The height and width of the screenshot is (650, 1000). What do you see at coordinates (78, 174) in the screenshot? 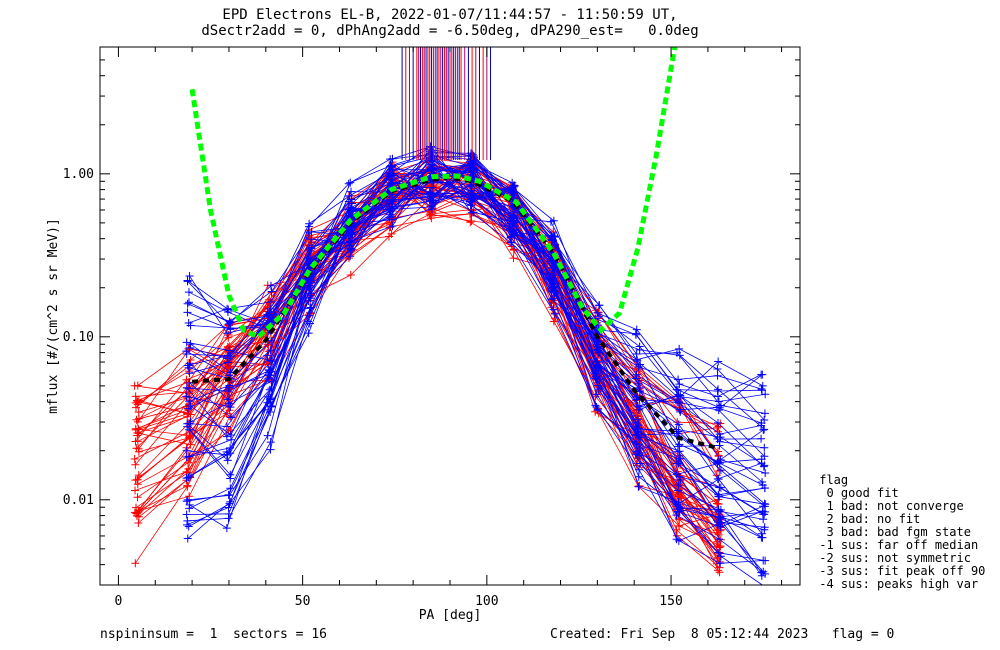
I see `y-tick-label-2: 1.00` at bounding box center [78, 174].